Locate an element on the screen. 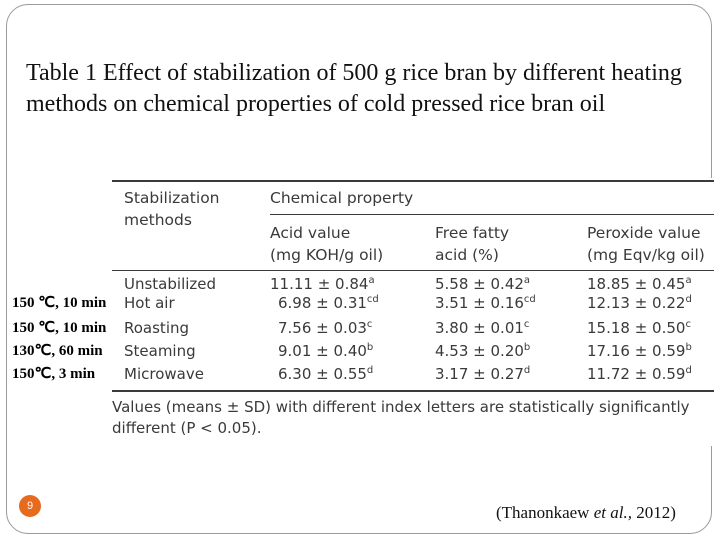 The height and width of the screenshot is (540, 720). table-bottom-rule is located at coordinates (413, 391).